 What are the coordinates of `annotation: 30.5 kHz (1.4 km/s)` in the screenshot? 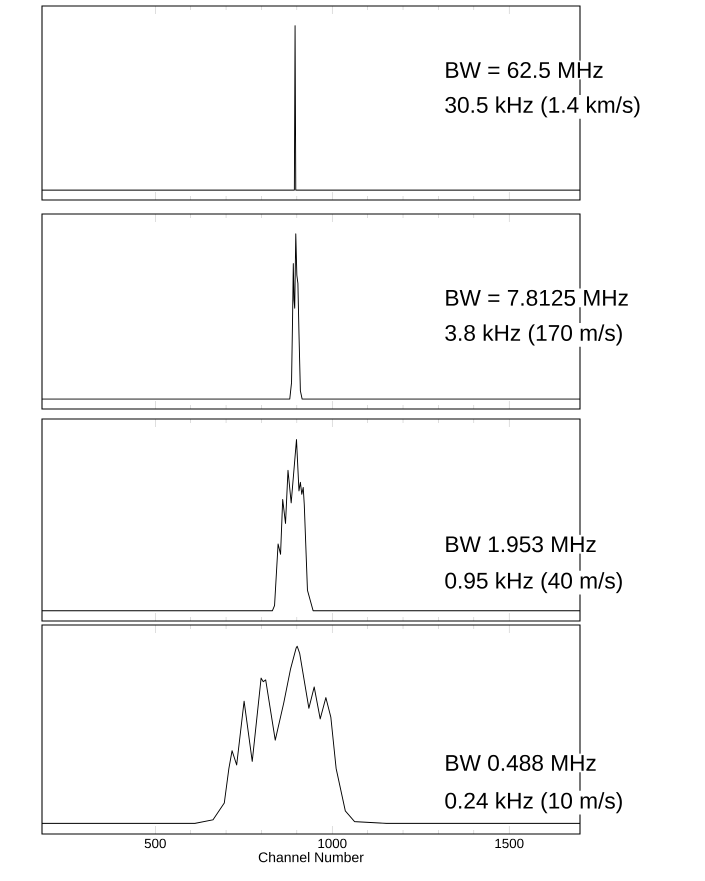 It's located at (542, 107).